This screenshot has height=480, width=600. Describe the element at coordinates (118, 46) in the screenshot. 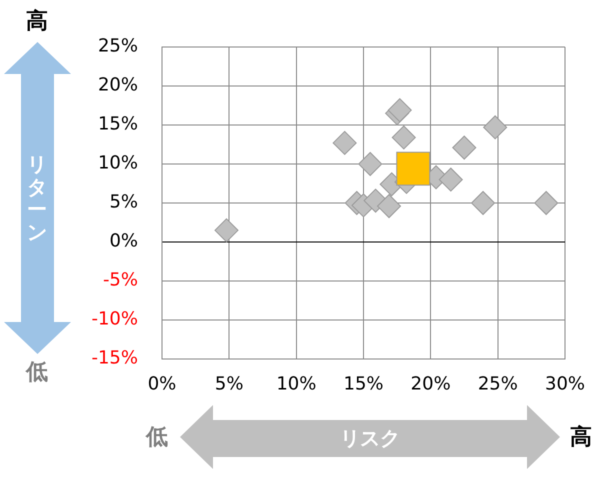

I see `y-tick-label: 25%` at that location.